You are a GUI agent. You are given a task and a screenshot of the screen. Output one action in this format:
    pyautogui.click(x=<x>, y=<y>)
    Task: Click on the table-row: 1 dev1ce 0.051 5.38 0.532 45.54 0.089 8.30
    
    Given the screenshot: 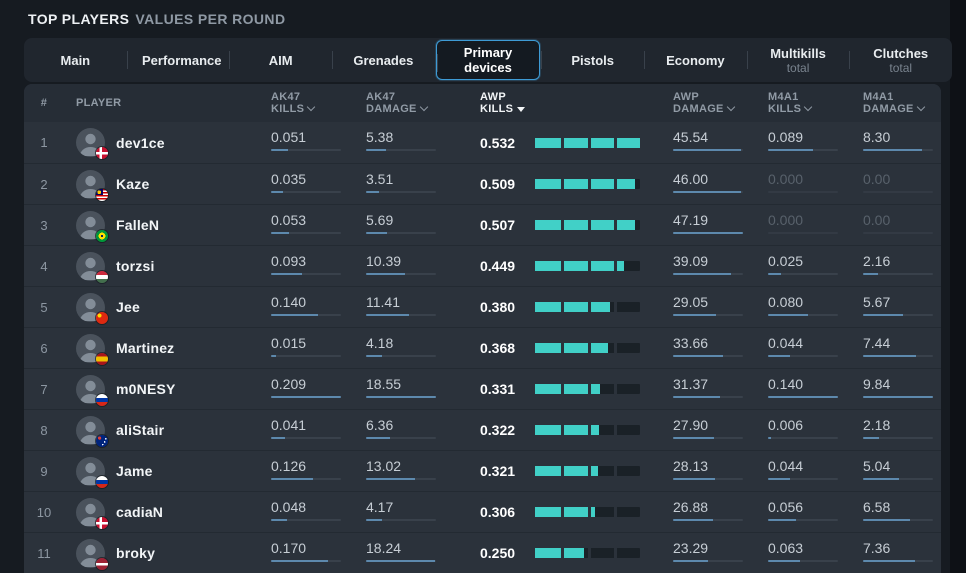 What is the action you would take?
    pyautogui.click(x=482, y=142)
    